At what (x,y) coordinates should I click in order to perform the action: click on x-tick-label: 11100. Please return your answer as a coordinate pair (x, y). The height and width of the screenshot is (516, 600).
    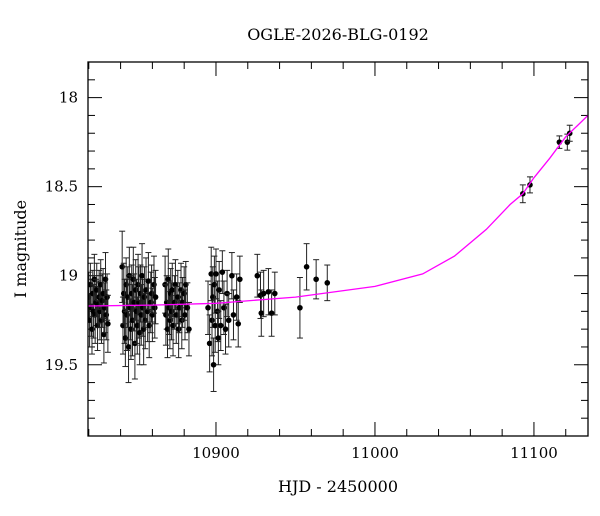
    Looking at the image, I should click on (534, 453).